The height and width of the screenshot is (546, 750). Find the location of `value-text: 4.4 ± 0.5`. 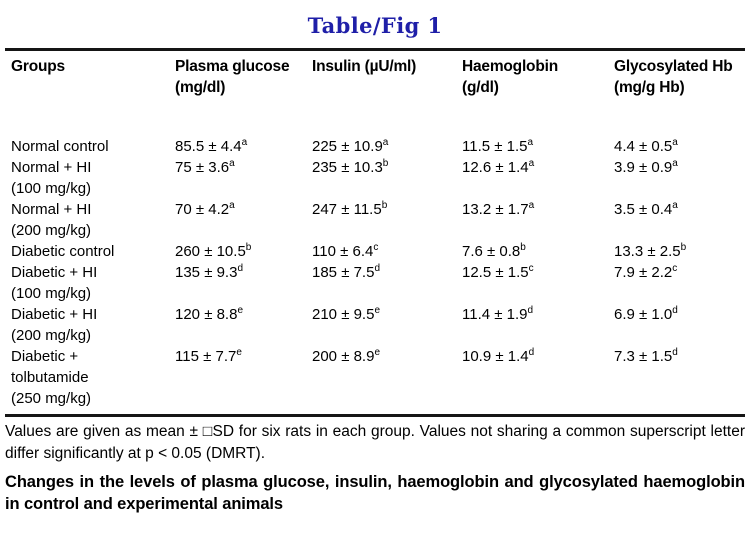

value-text: 4.4 ± 0.5 is located at coordinates (643, 146).